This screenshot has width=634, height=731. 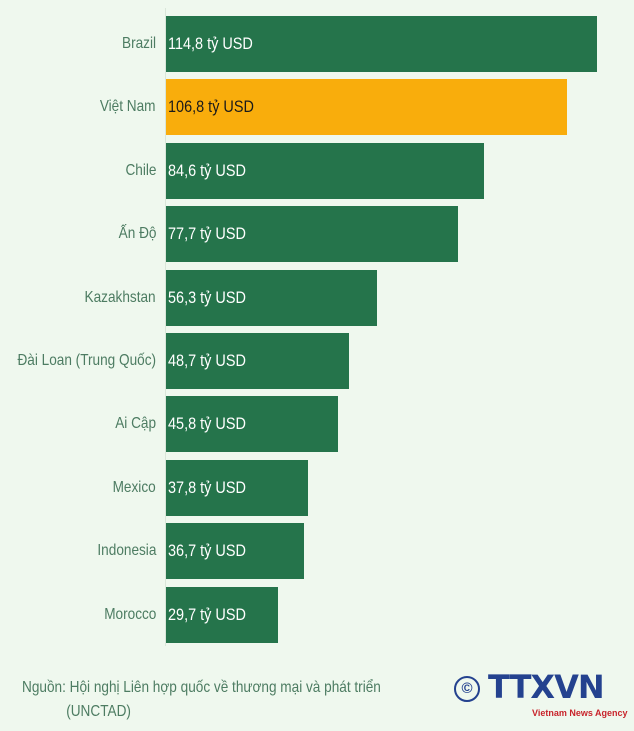 I want to click on data-label: 45,8 tỷ USD, so click(x=207, y=424).